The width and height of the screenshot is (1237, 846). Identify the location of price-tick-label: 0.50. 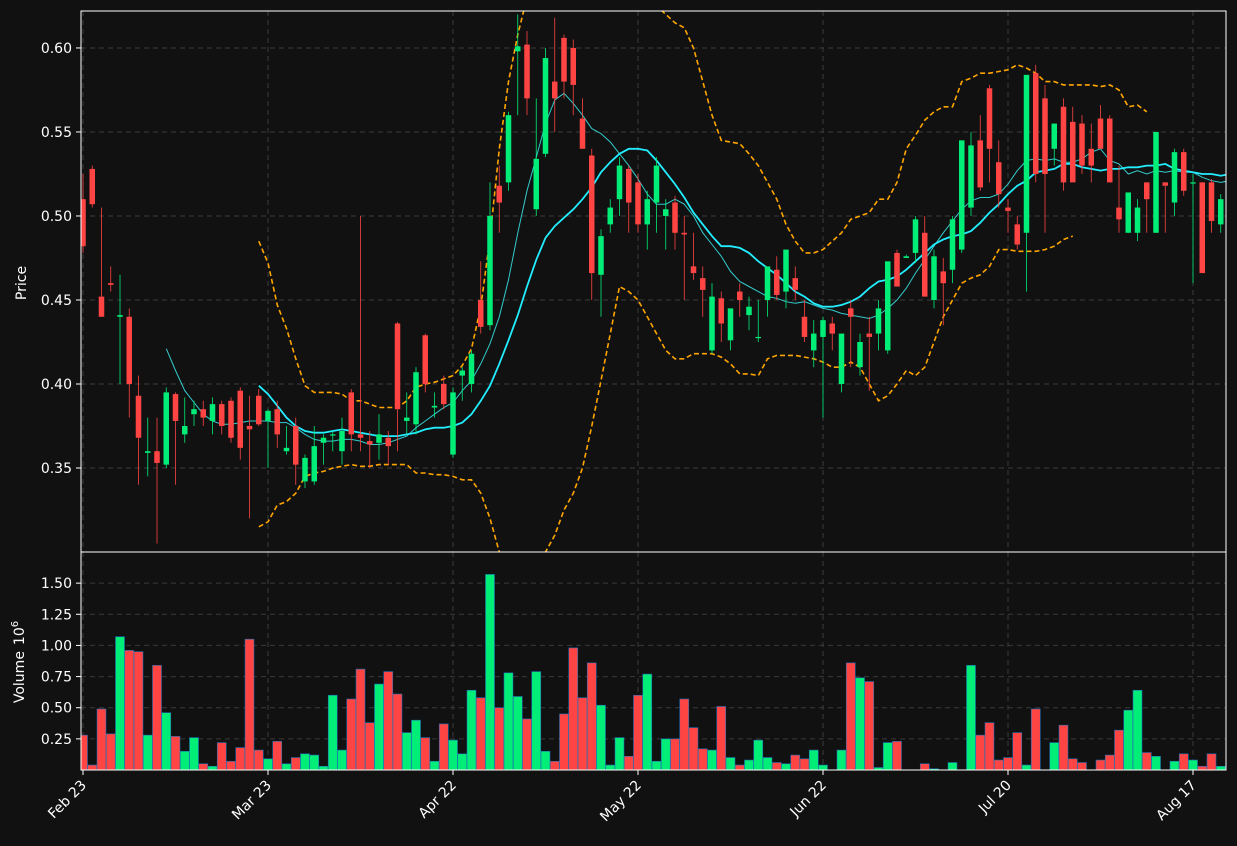
(56, 217).